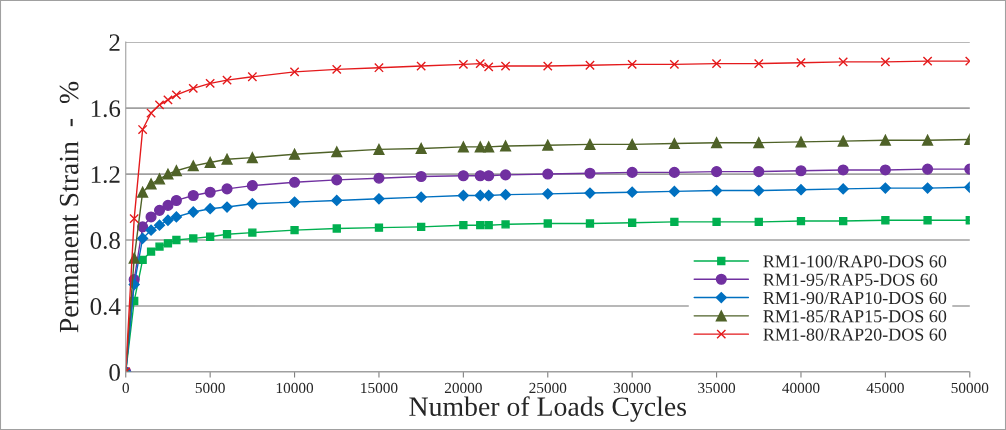  I want to click on y-axis-title: Permanent Strain - %, so click(69, 207).